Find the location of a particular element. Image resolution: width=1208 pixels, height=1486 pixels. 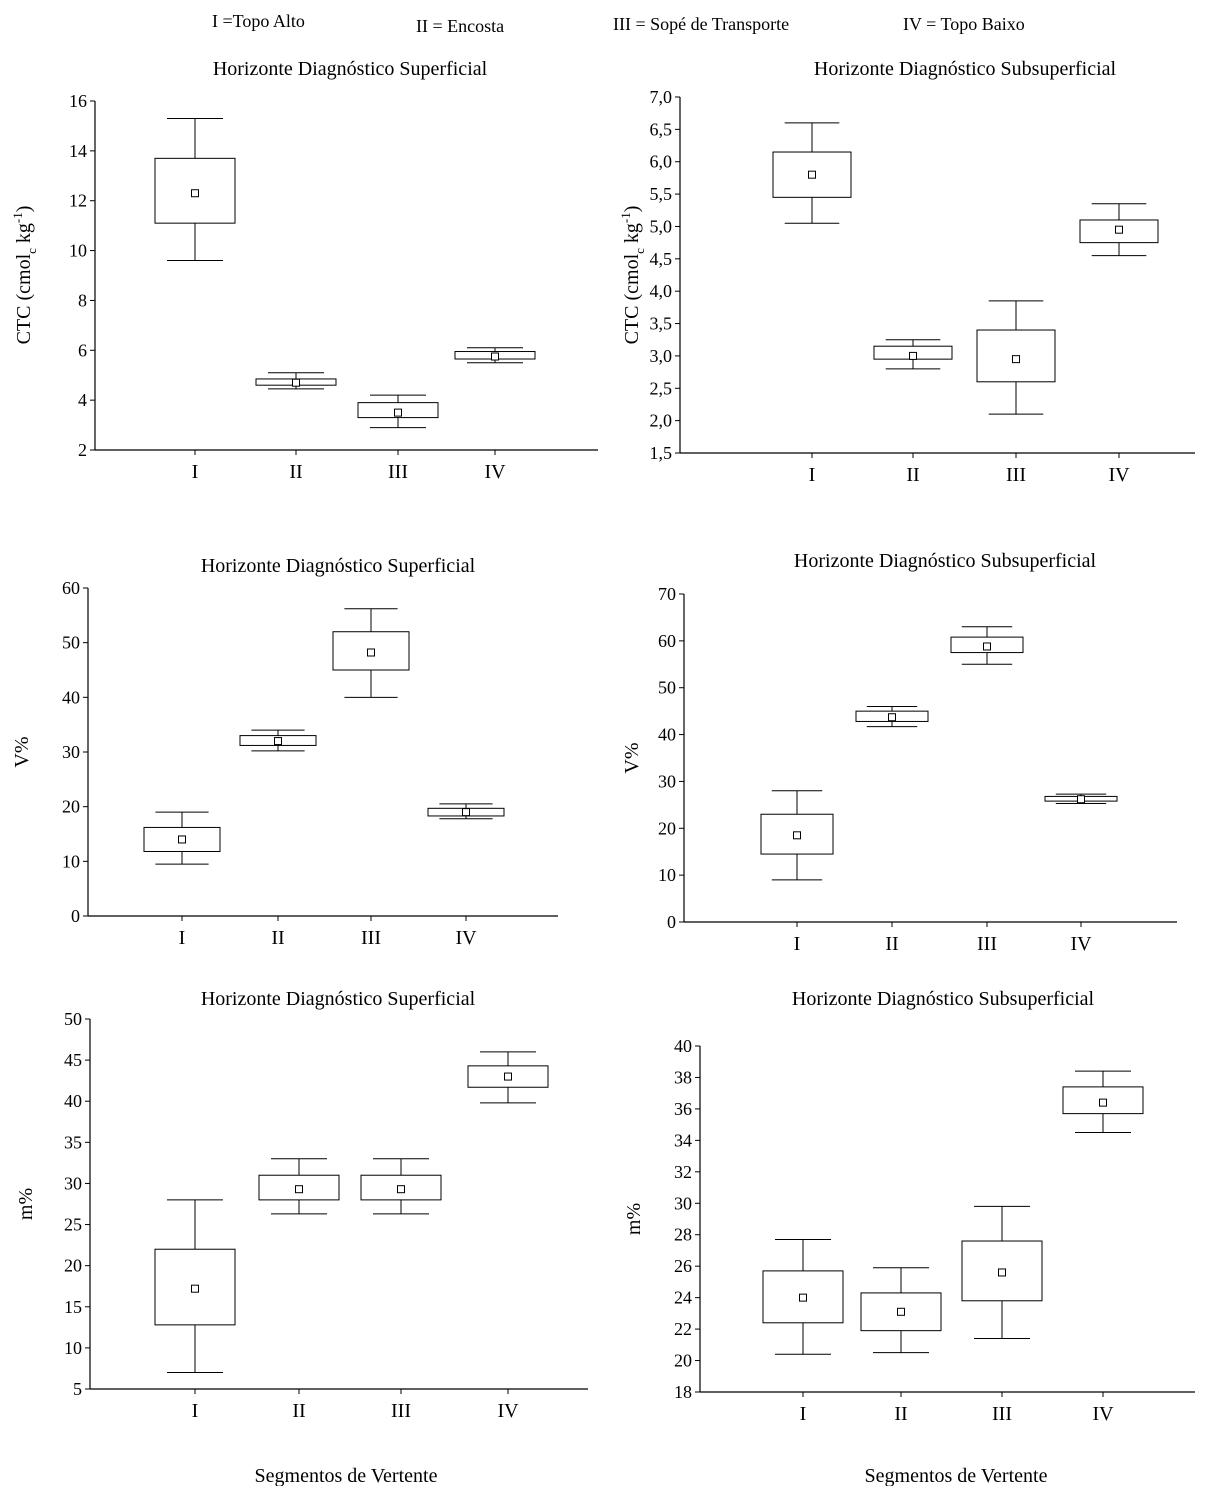

y-tick-label: 3,0 is located at coordinates (661, 356).